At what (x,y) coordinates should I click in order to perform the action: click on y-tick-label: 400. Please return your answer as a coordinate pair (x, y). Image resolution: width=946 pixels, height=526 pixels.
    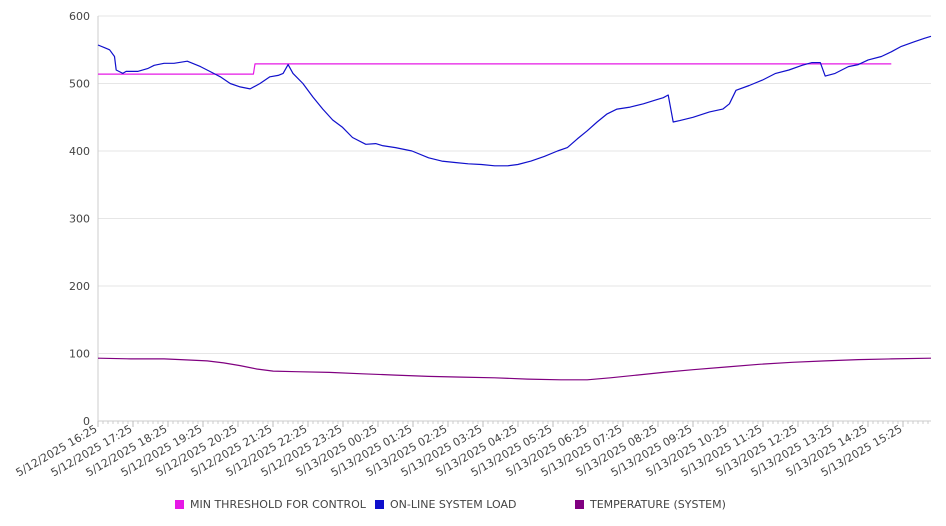
    Looking at the image, I should click on (79, 151).